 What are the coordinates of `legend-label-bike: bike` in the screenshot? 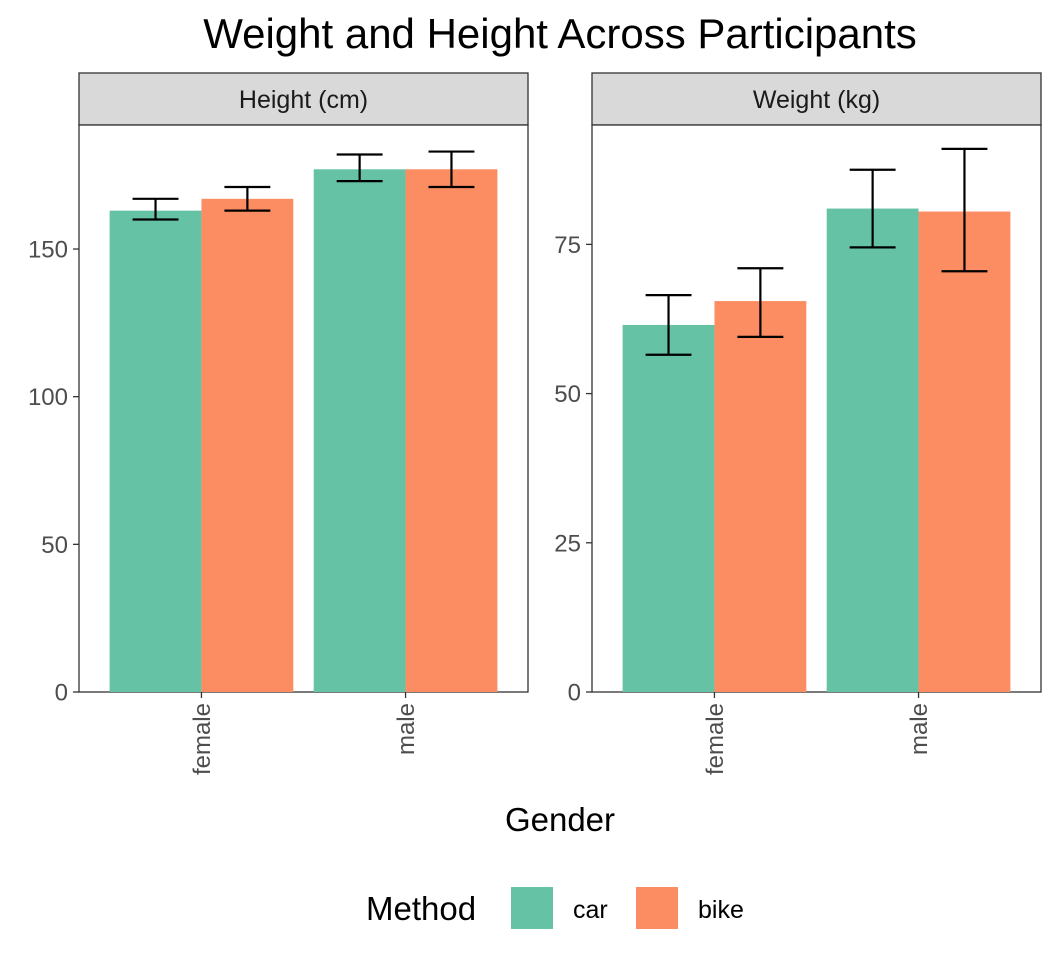 It's located at (721, 910).